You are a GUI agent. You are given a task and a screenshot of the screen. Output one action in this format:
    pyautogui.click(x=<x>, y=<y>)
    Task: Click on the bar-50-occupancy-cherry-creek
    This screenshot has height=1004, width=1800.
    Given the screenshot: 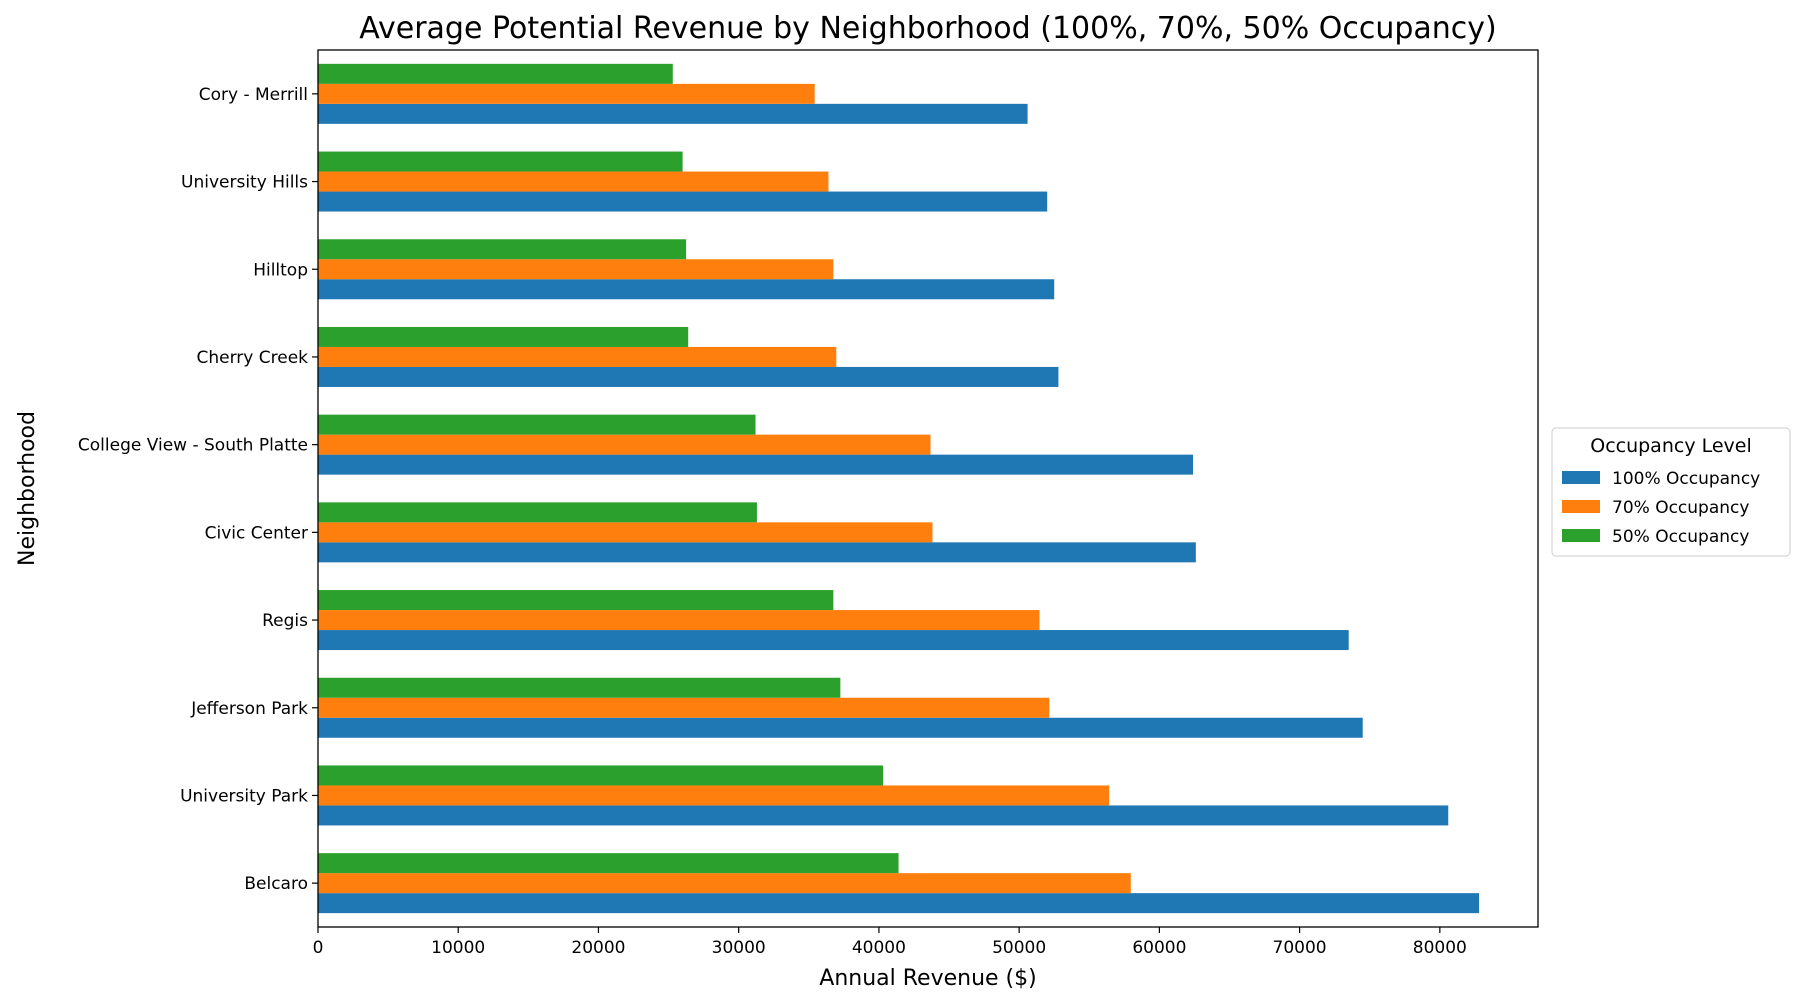 What is the action you would take?
    pyautogui.click(x=503, y=336)
    